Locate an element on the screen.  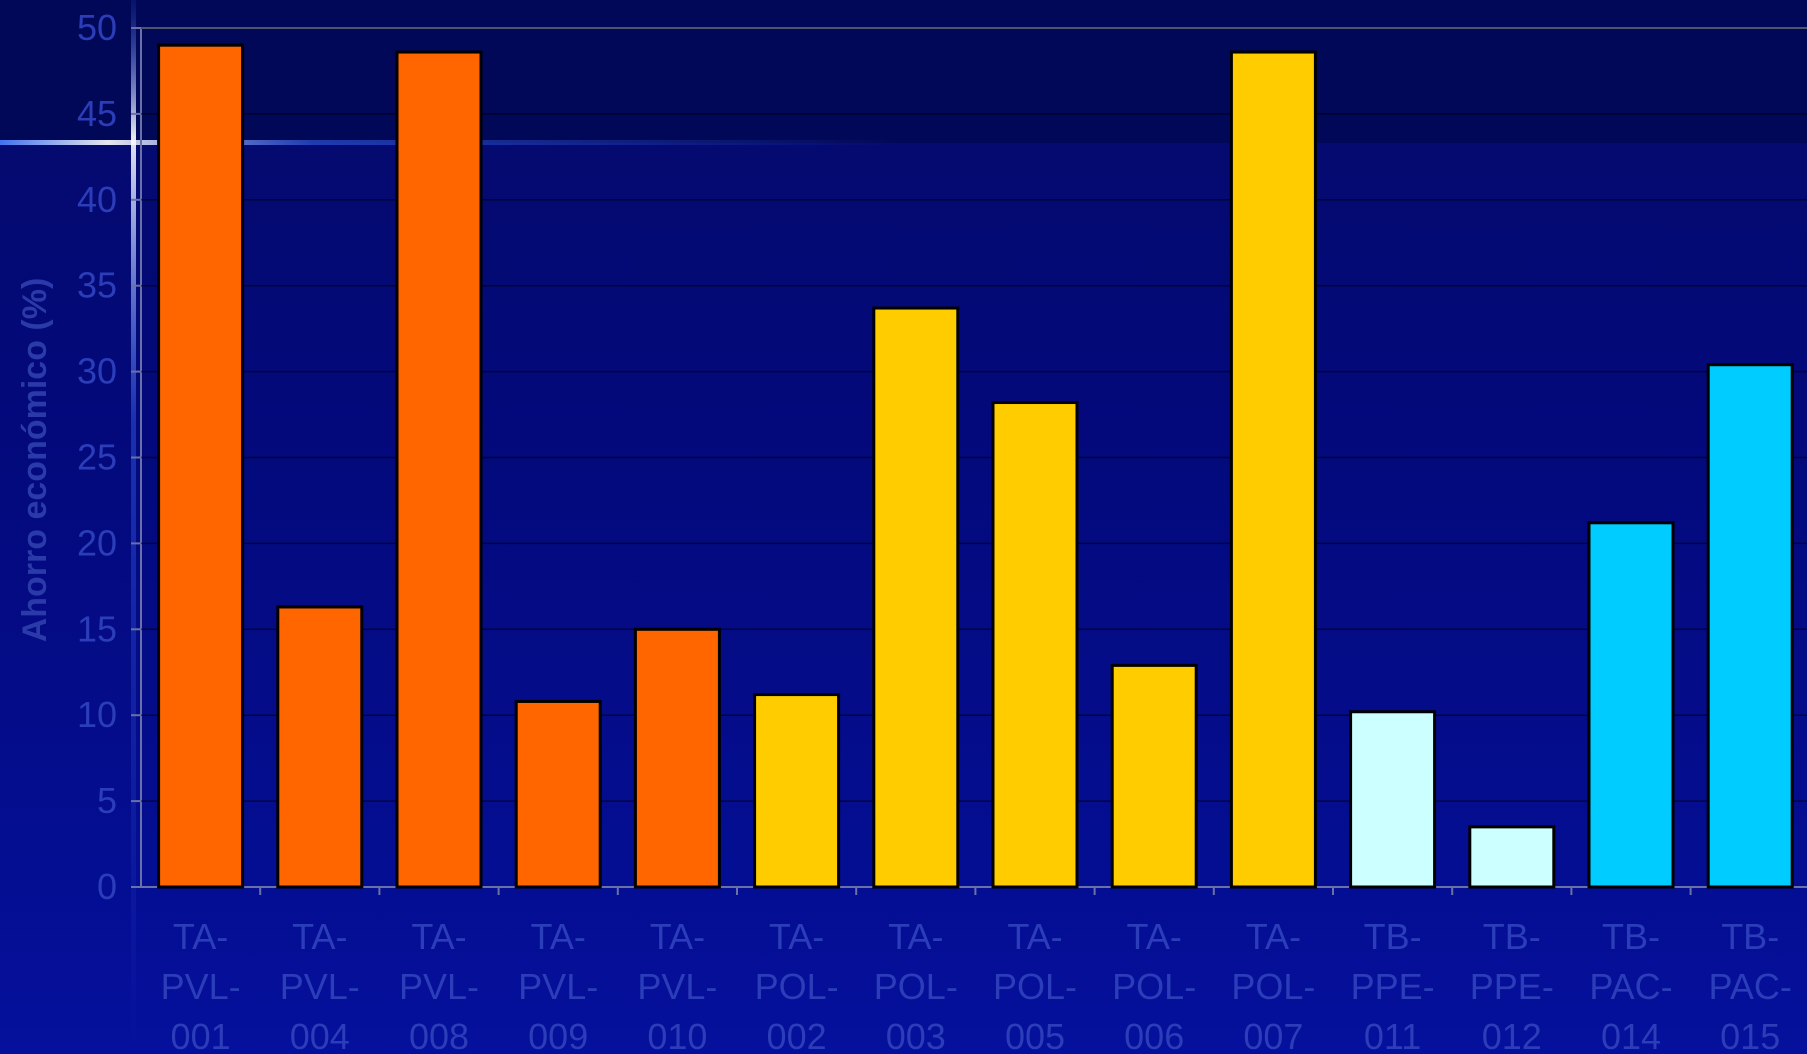
x-tick-label: TA-PVL-004 is located at coordinates (320, 985).